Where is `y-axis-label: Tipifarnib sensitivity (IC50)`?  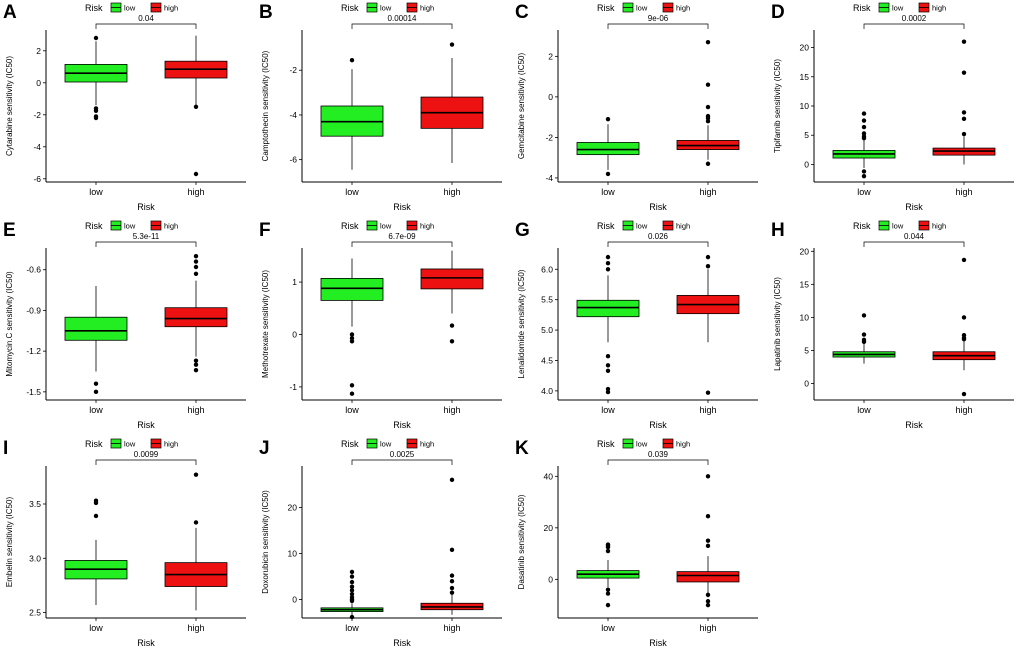
y-axis-label: Tipifarnib sensitivity (IC50) is located at coordinates (777, 106).